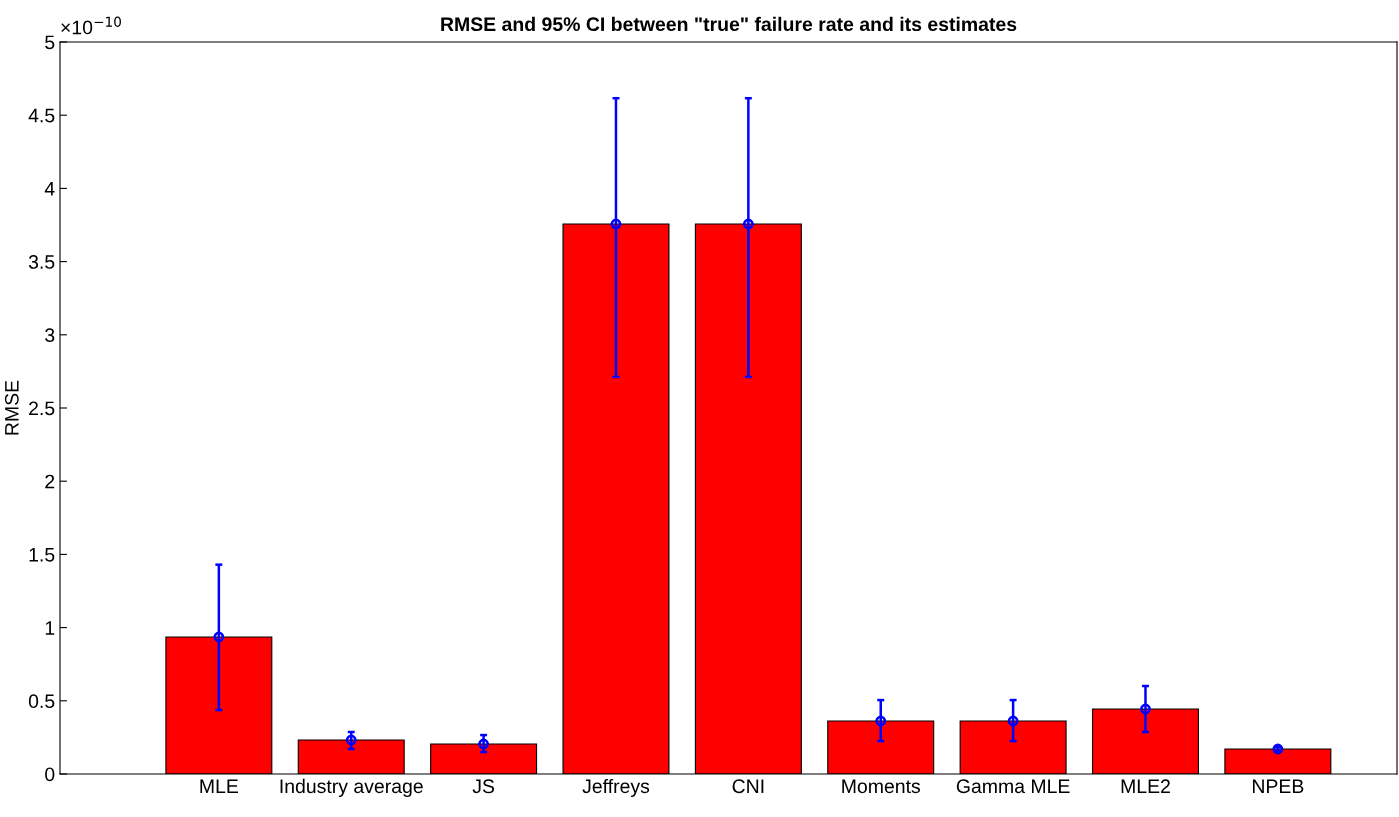  What do you see at coordinates (11, 407) in the screenshot?
I see `y-axis-title: RMSE` at bounding box center [11, 407].